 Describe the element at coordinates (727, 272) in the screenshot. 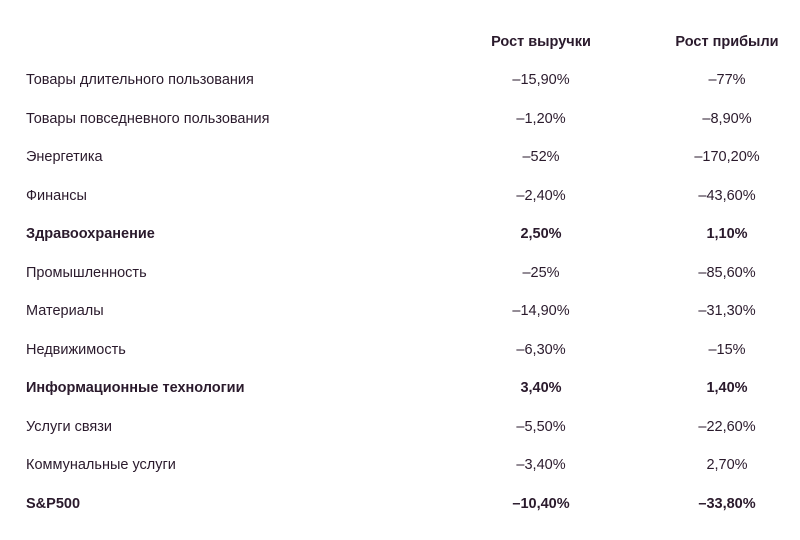

I see `cell-value: –85,60%` at that location.